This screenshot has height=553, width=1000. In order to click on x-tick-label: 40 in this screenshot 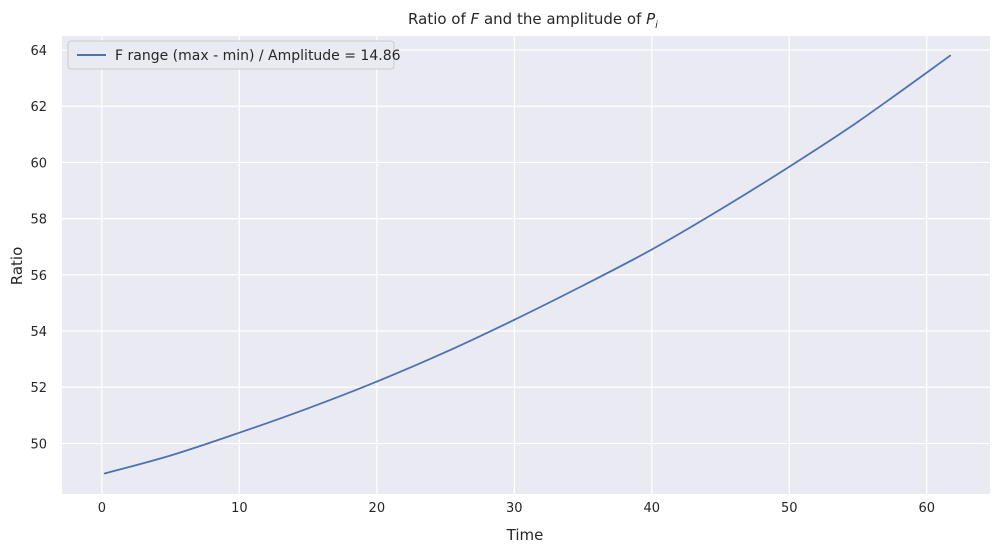, I will do `click(652, 508)`.